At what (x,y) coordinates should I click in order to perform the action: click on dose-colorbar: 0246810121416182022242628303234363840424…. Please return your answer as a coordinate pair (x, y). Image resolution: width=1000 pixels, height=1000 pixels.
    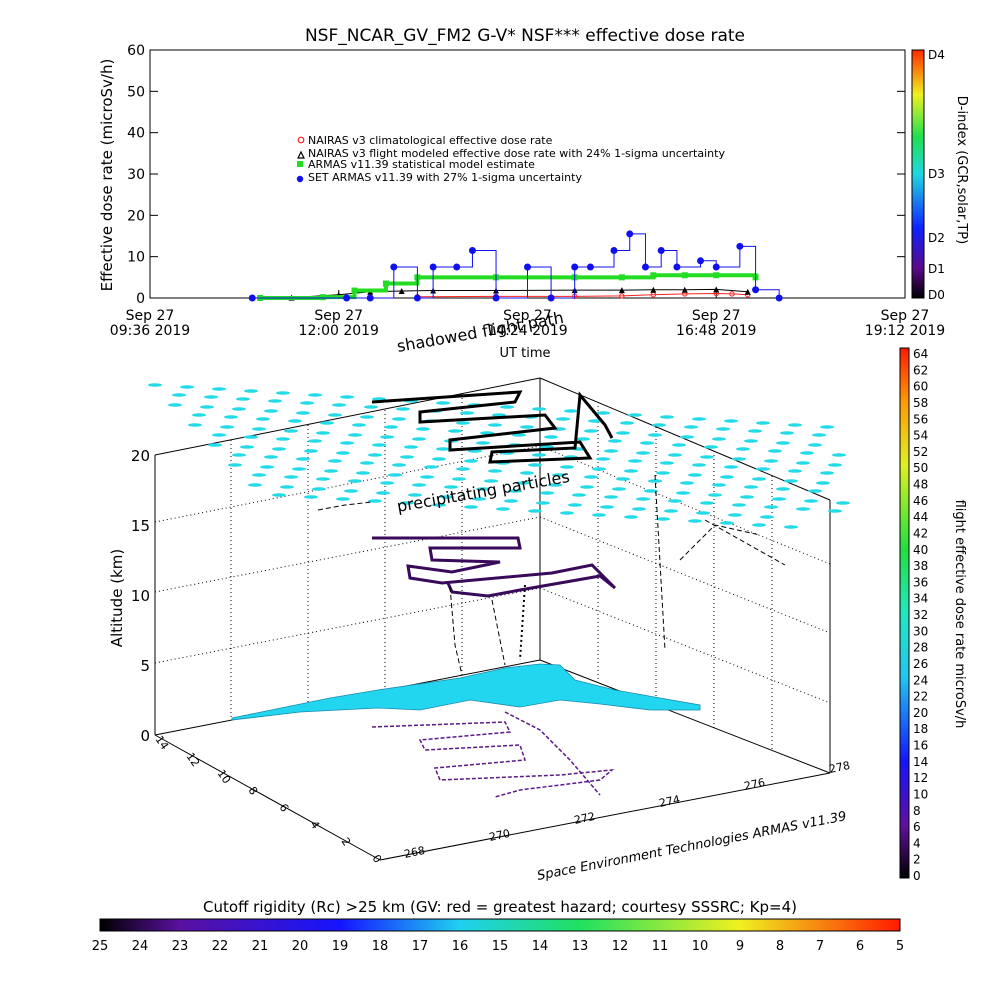
    Looking at the image, I should click on (933, 615).